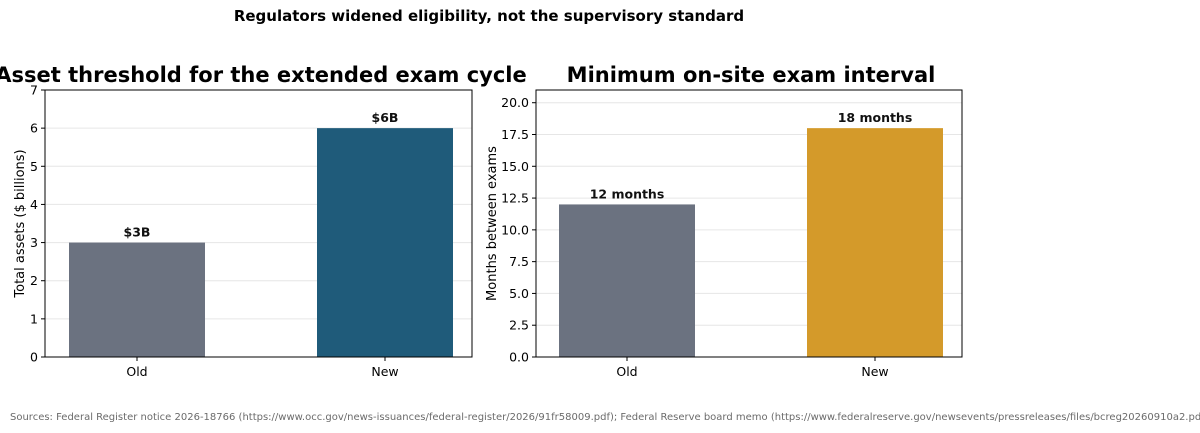 The image size is (1200, 433). Describe the element at coordinates (519, 357) in the screenshot. I see `y-tick-label: 0.0` at that location.